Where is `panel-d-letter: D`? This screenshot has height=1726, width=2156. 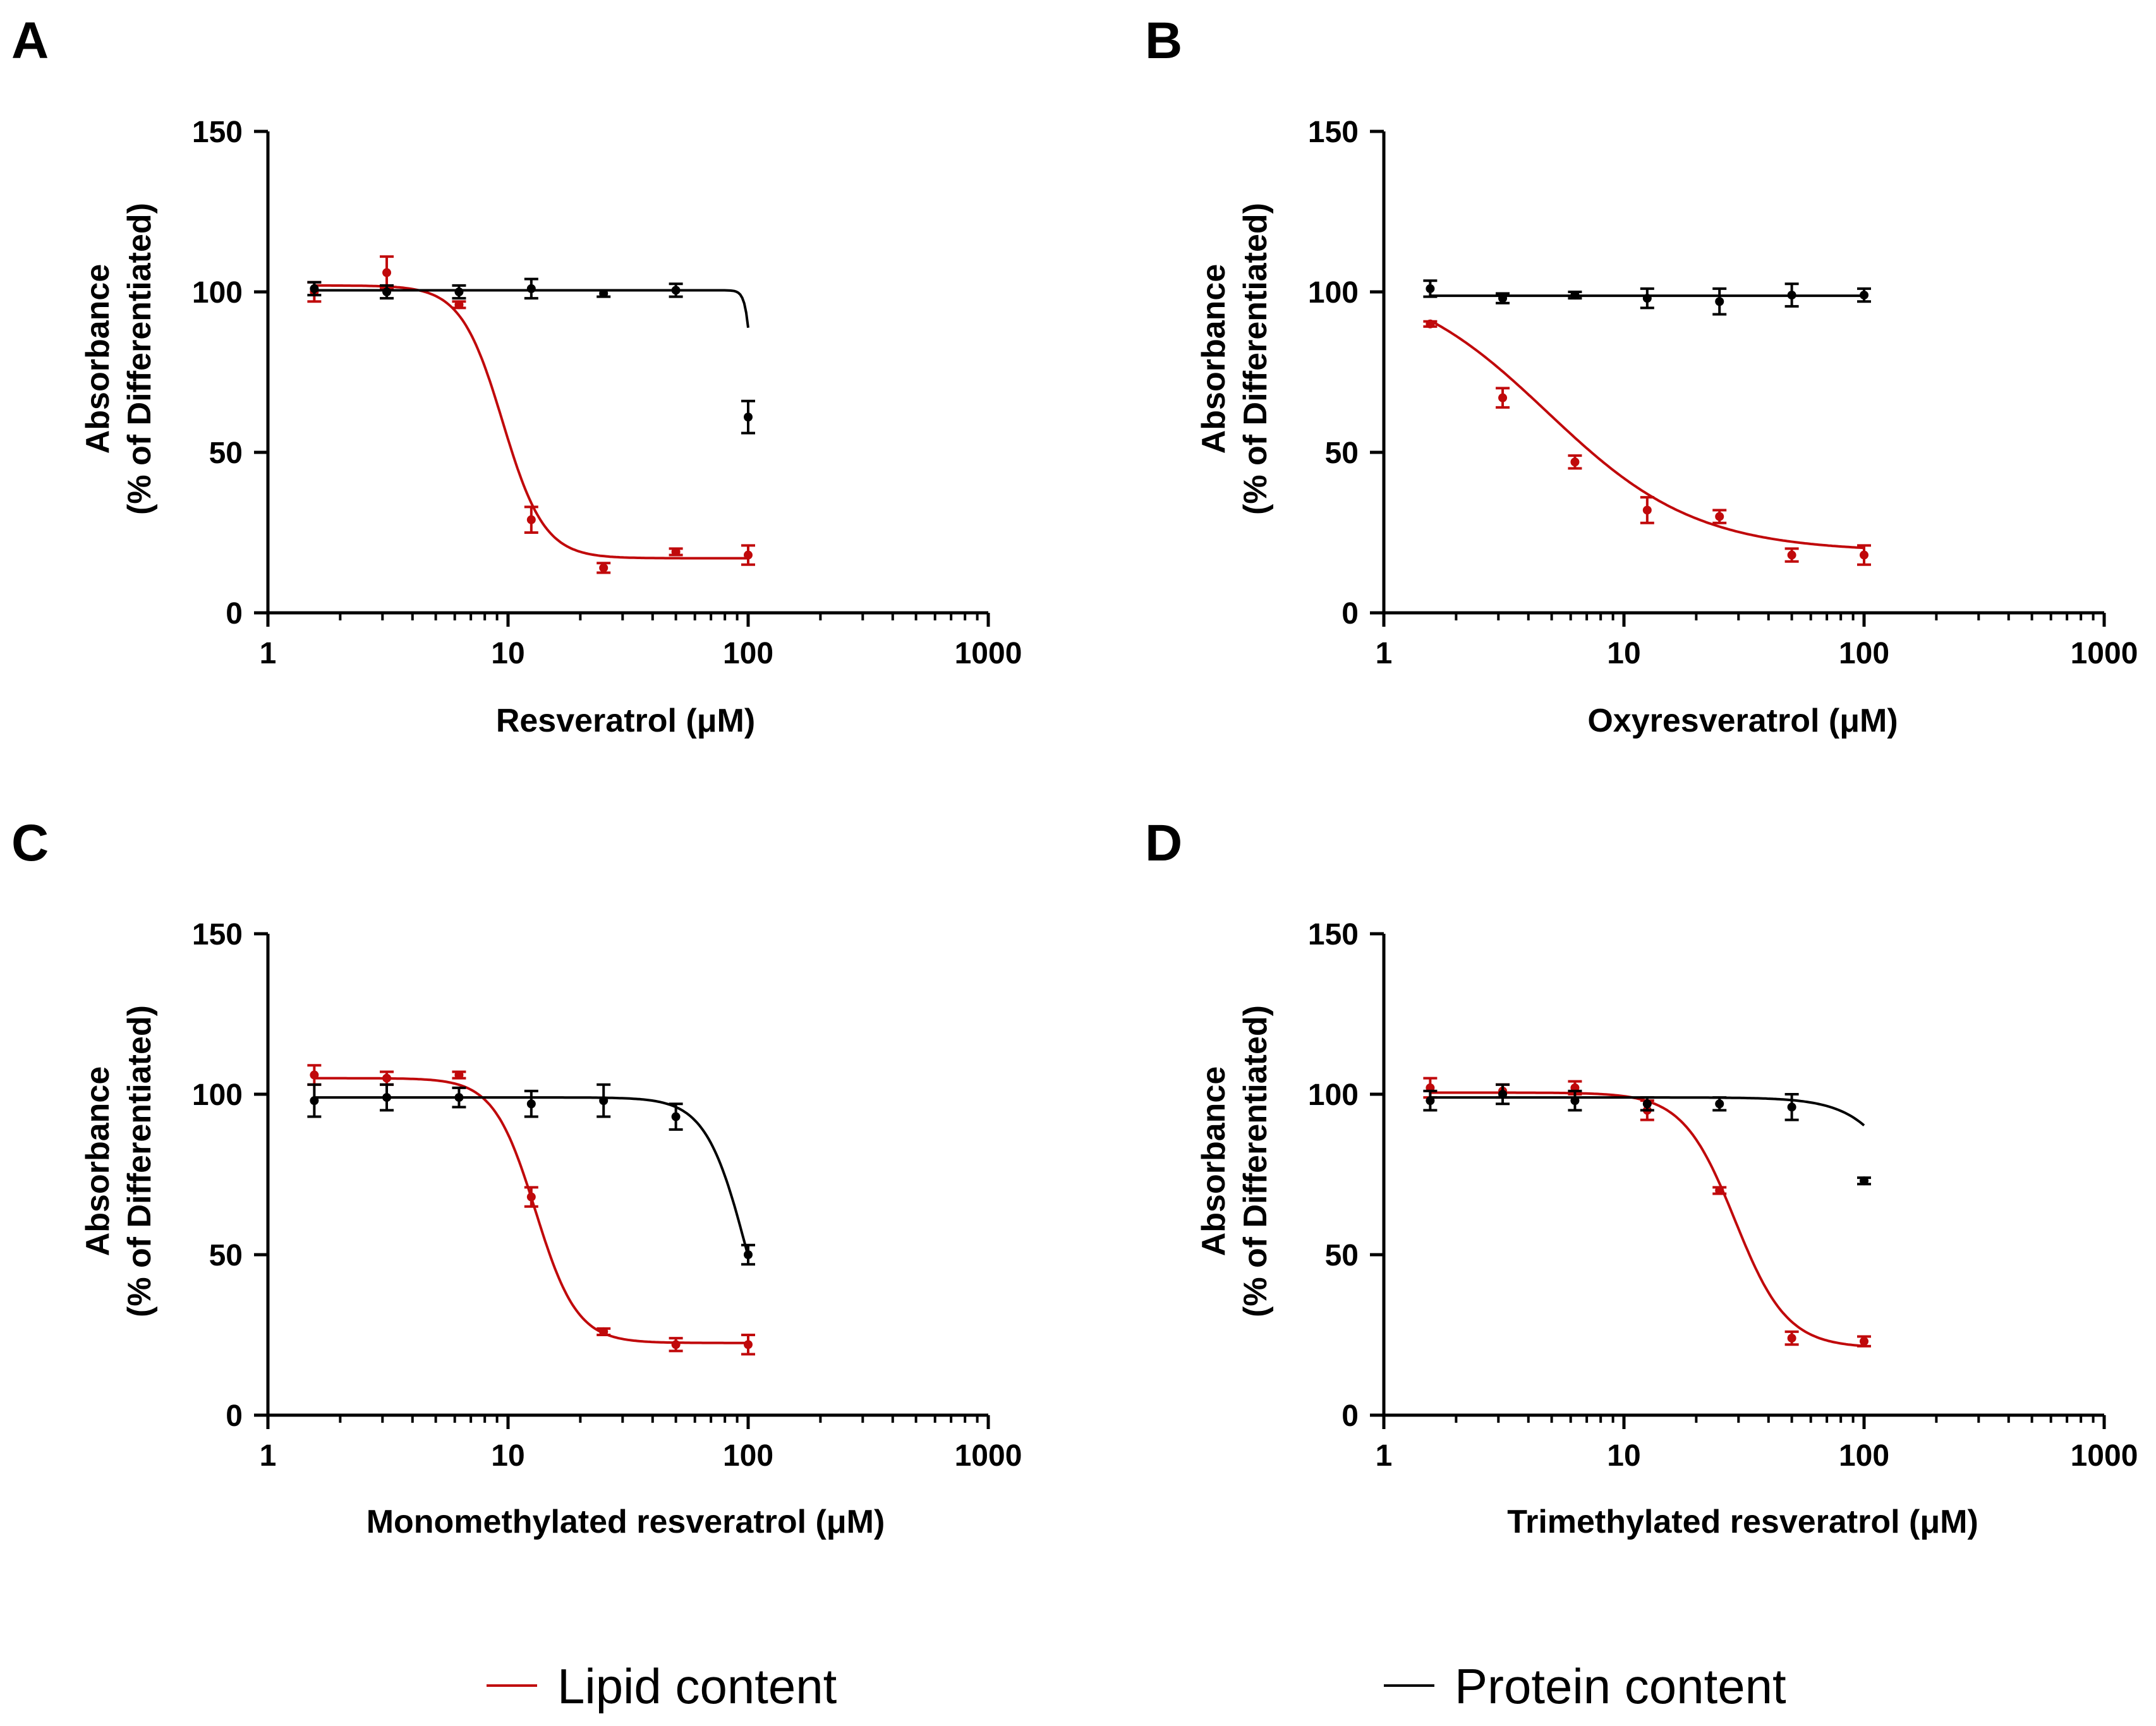 panel-d-letter: D is located at coordinates (1163, 843).